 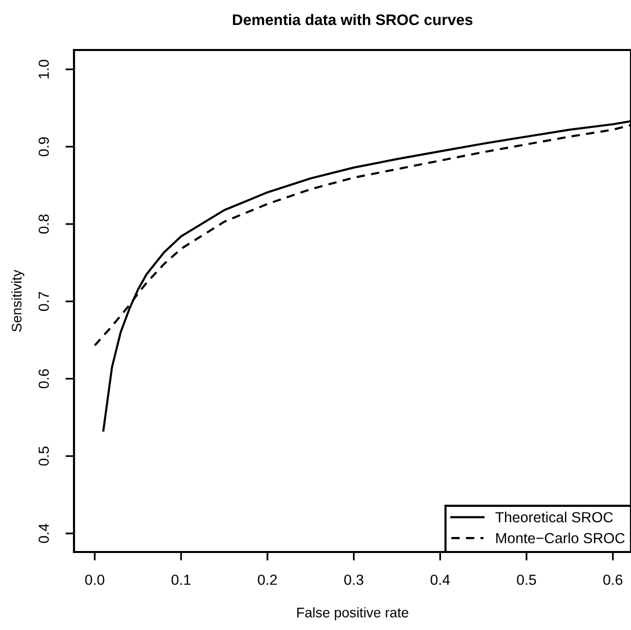 I want to click on chart-title: Dementia data with SROC curves, so click(x=352, y=20).